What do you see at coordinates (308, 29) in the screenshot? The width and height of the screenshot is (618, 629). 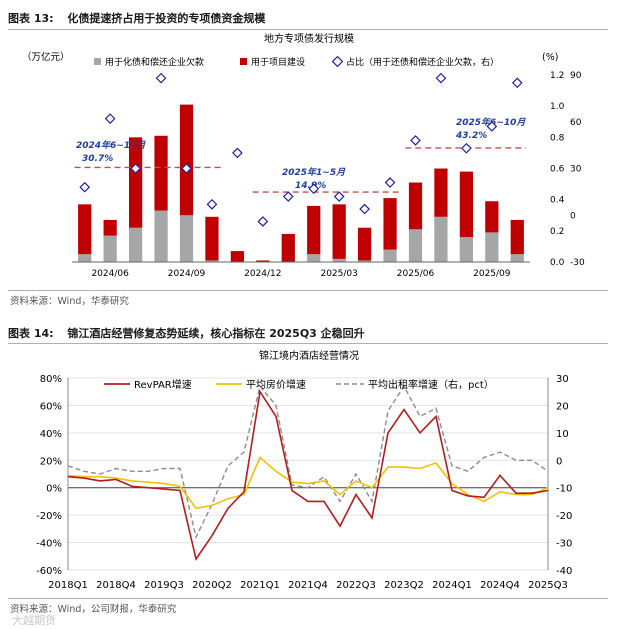 I see `figure13-top-rule` at bounding box center [308, 29].